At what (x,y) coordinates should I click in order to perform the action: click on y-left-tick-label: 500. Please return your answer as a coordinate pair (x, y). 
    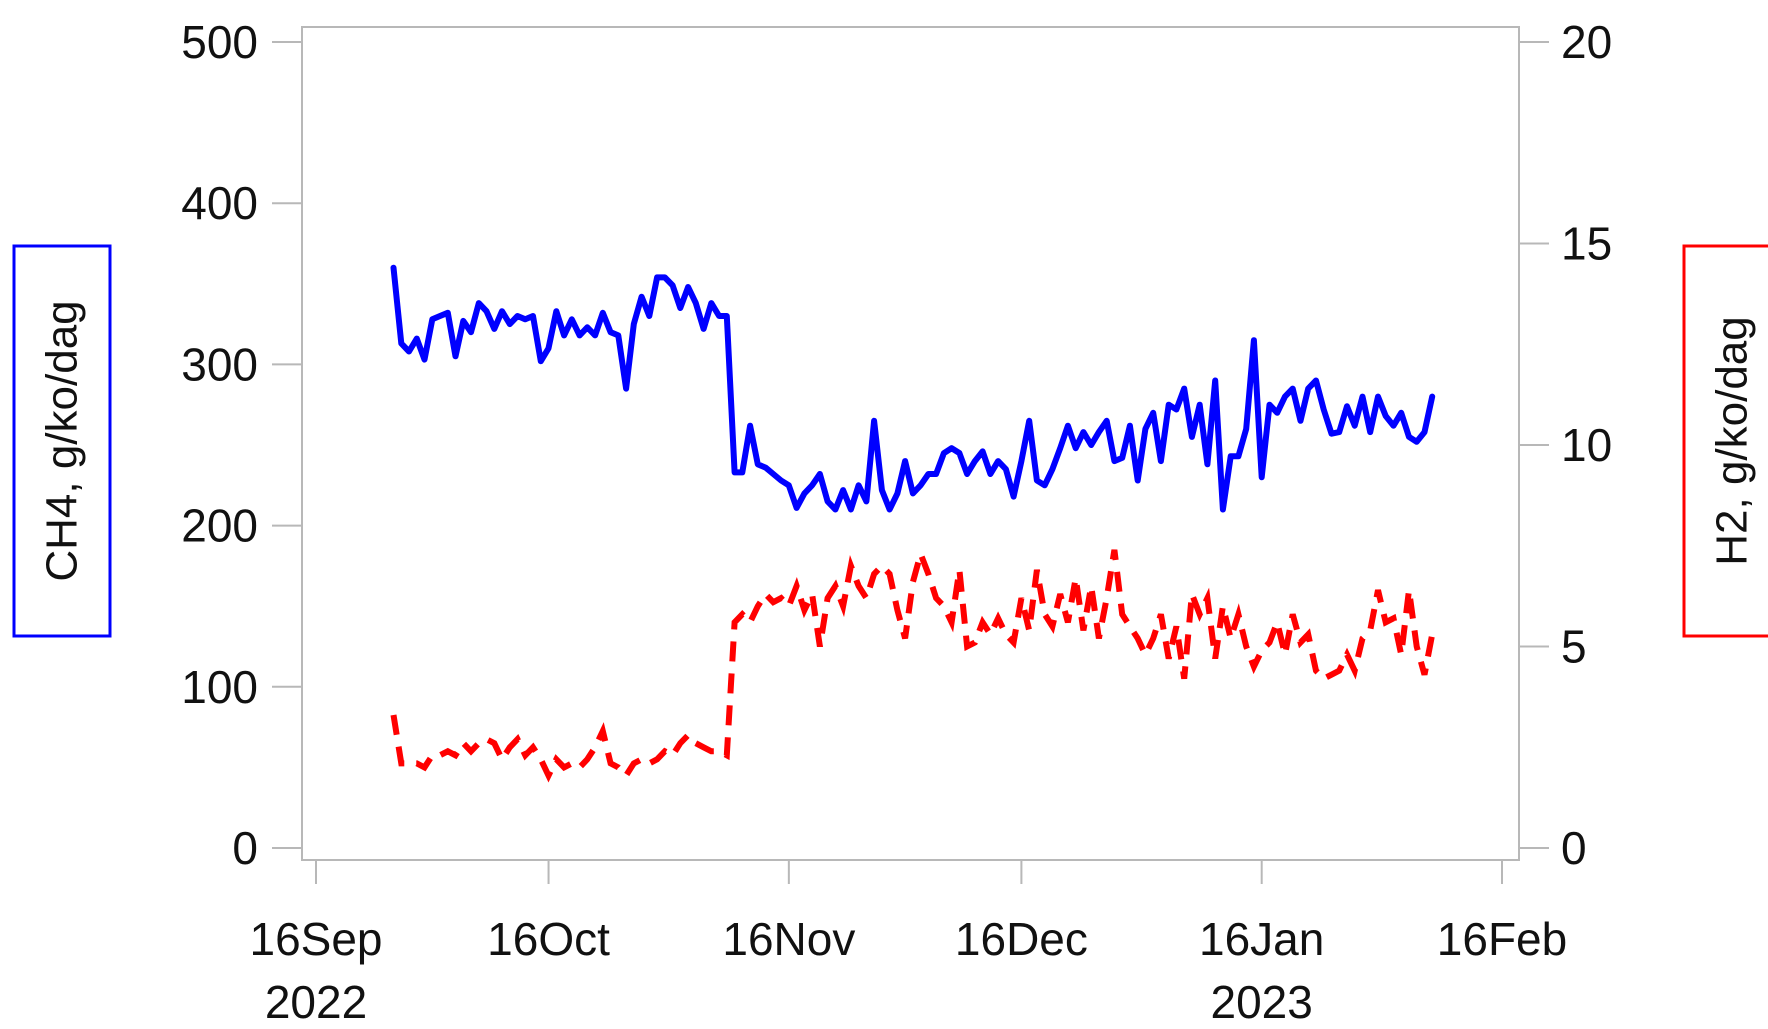
    Looking at the image, I should click on (219, 42).